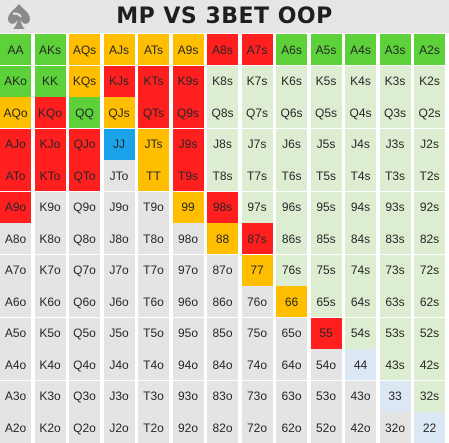 Image resolution: width=449 pixels, height=443 pixels. I want to click on hand-cell: QTo, so click(84, 175).